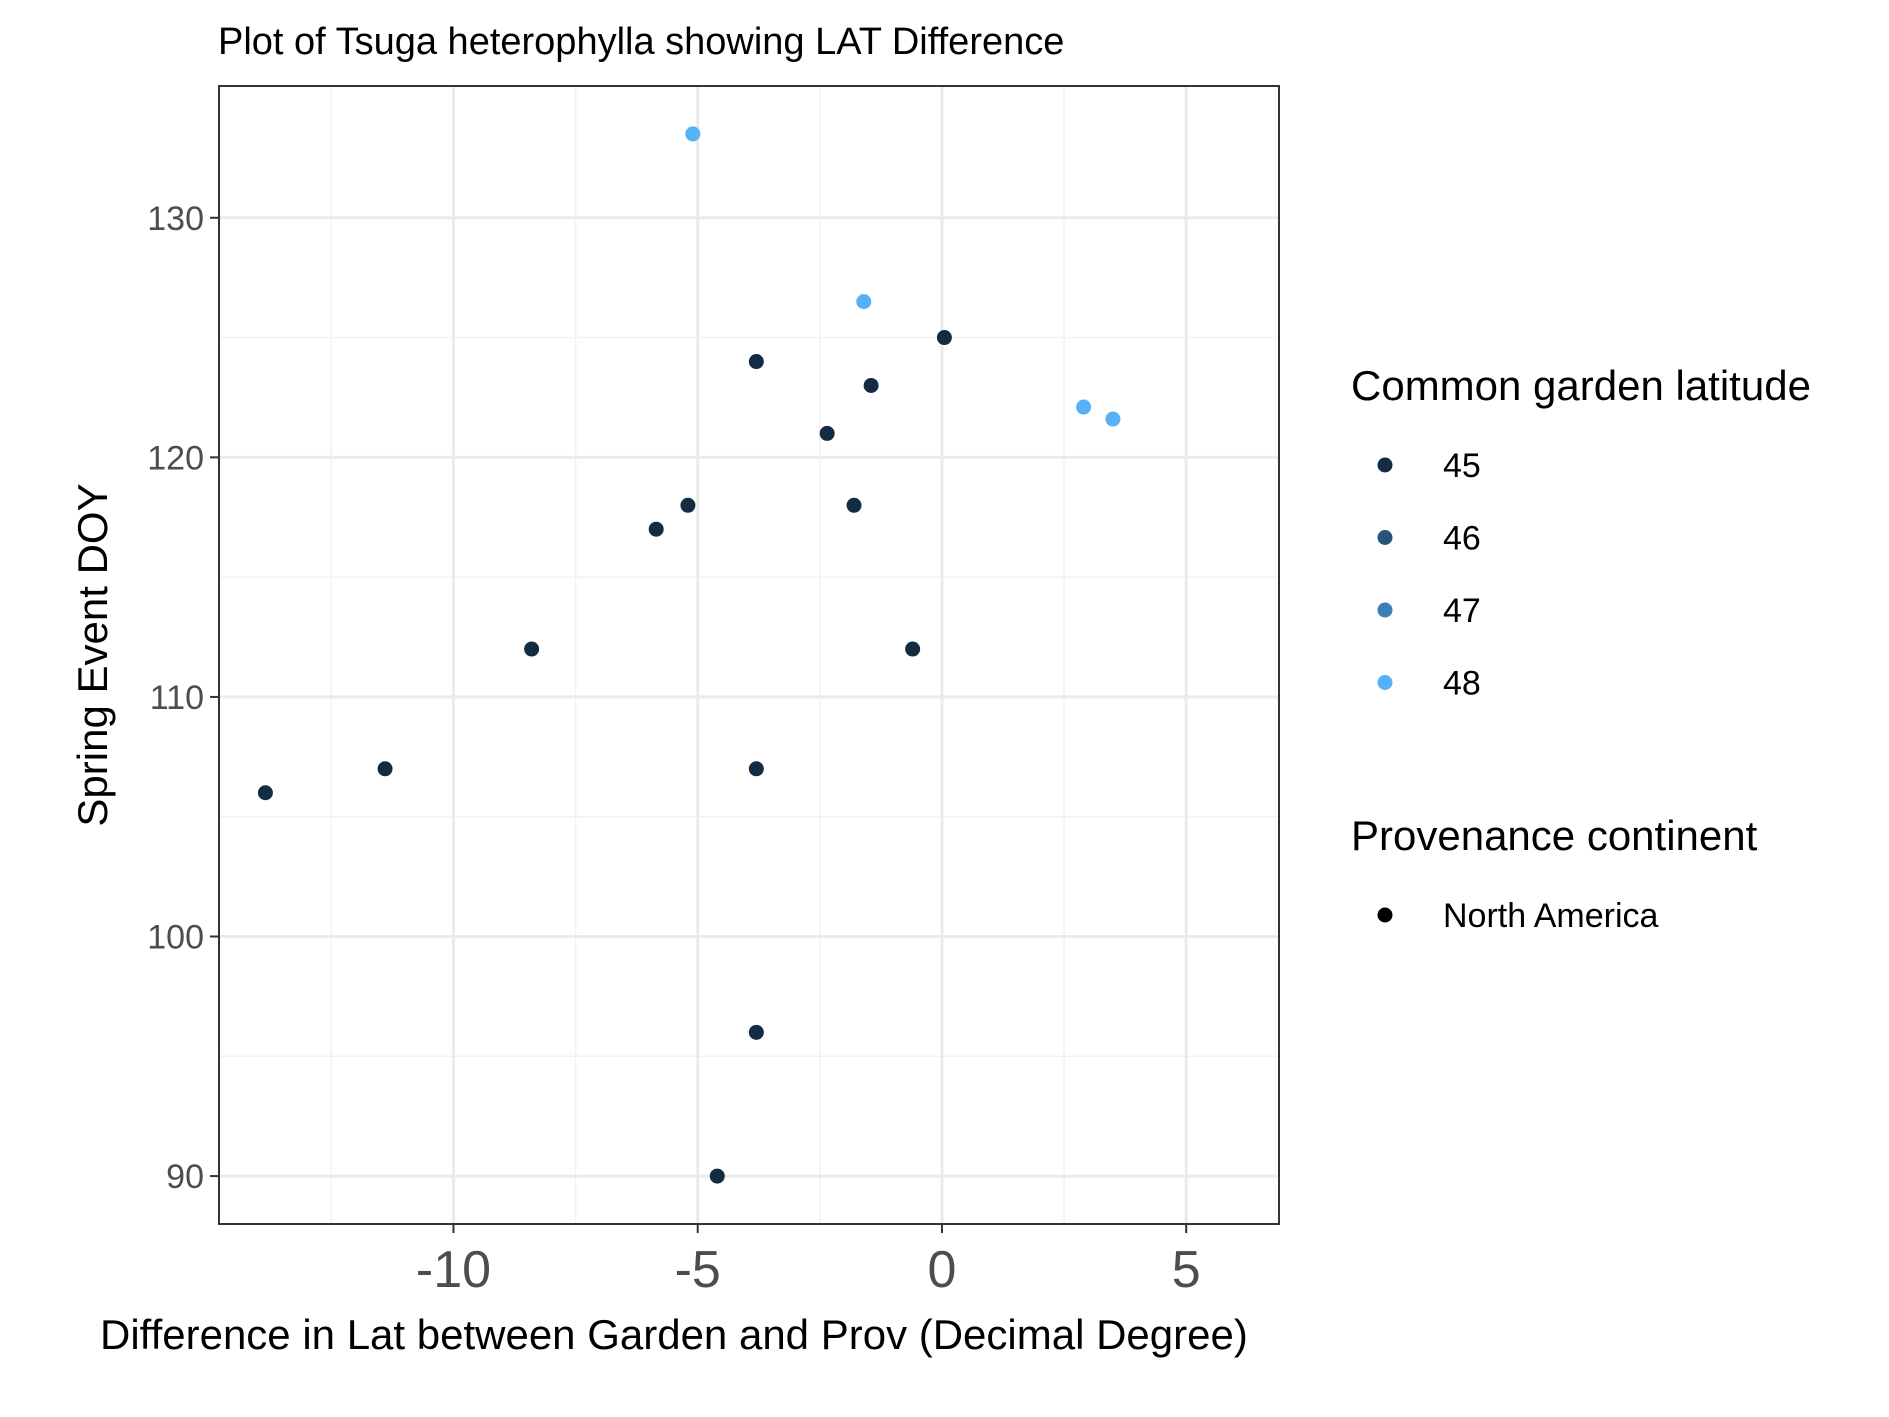 This screenshot has height=1417, width=1889. I want to click on x-axis-ticks: -10 -5 0 5, so click(808, 1261).